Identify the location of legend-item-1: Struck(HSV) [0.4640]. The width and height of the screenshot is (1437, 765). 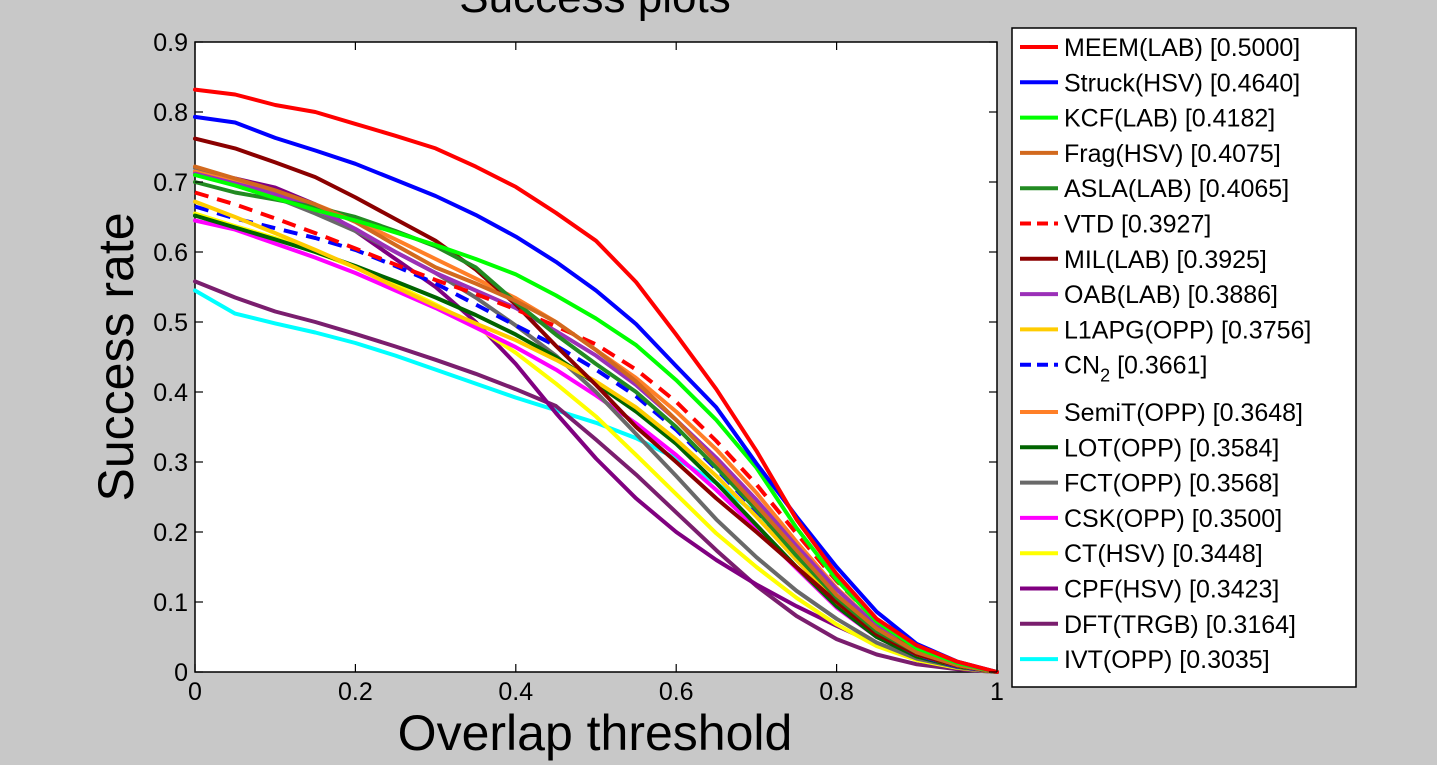
(1160, 83).